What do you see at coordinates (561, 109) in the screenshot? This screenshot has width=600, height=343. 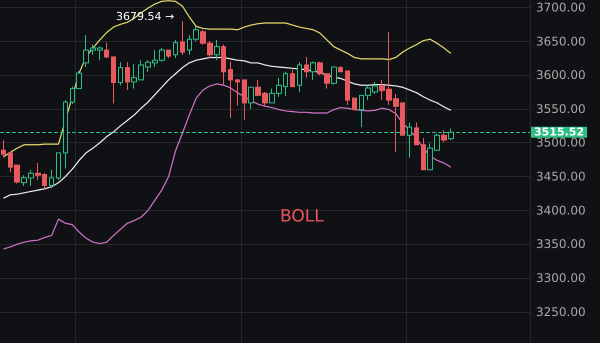 I see `y-tick-label: 3550.00` at bounding box center [561, 109].